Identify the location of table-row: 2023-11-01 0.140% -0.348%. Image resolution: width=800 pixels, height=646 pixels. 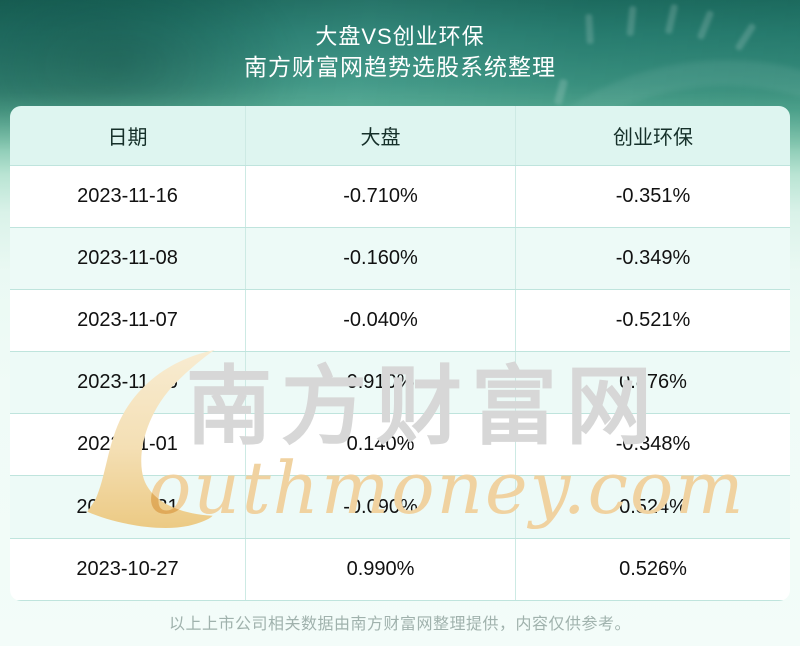
(400, 444).